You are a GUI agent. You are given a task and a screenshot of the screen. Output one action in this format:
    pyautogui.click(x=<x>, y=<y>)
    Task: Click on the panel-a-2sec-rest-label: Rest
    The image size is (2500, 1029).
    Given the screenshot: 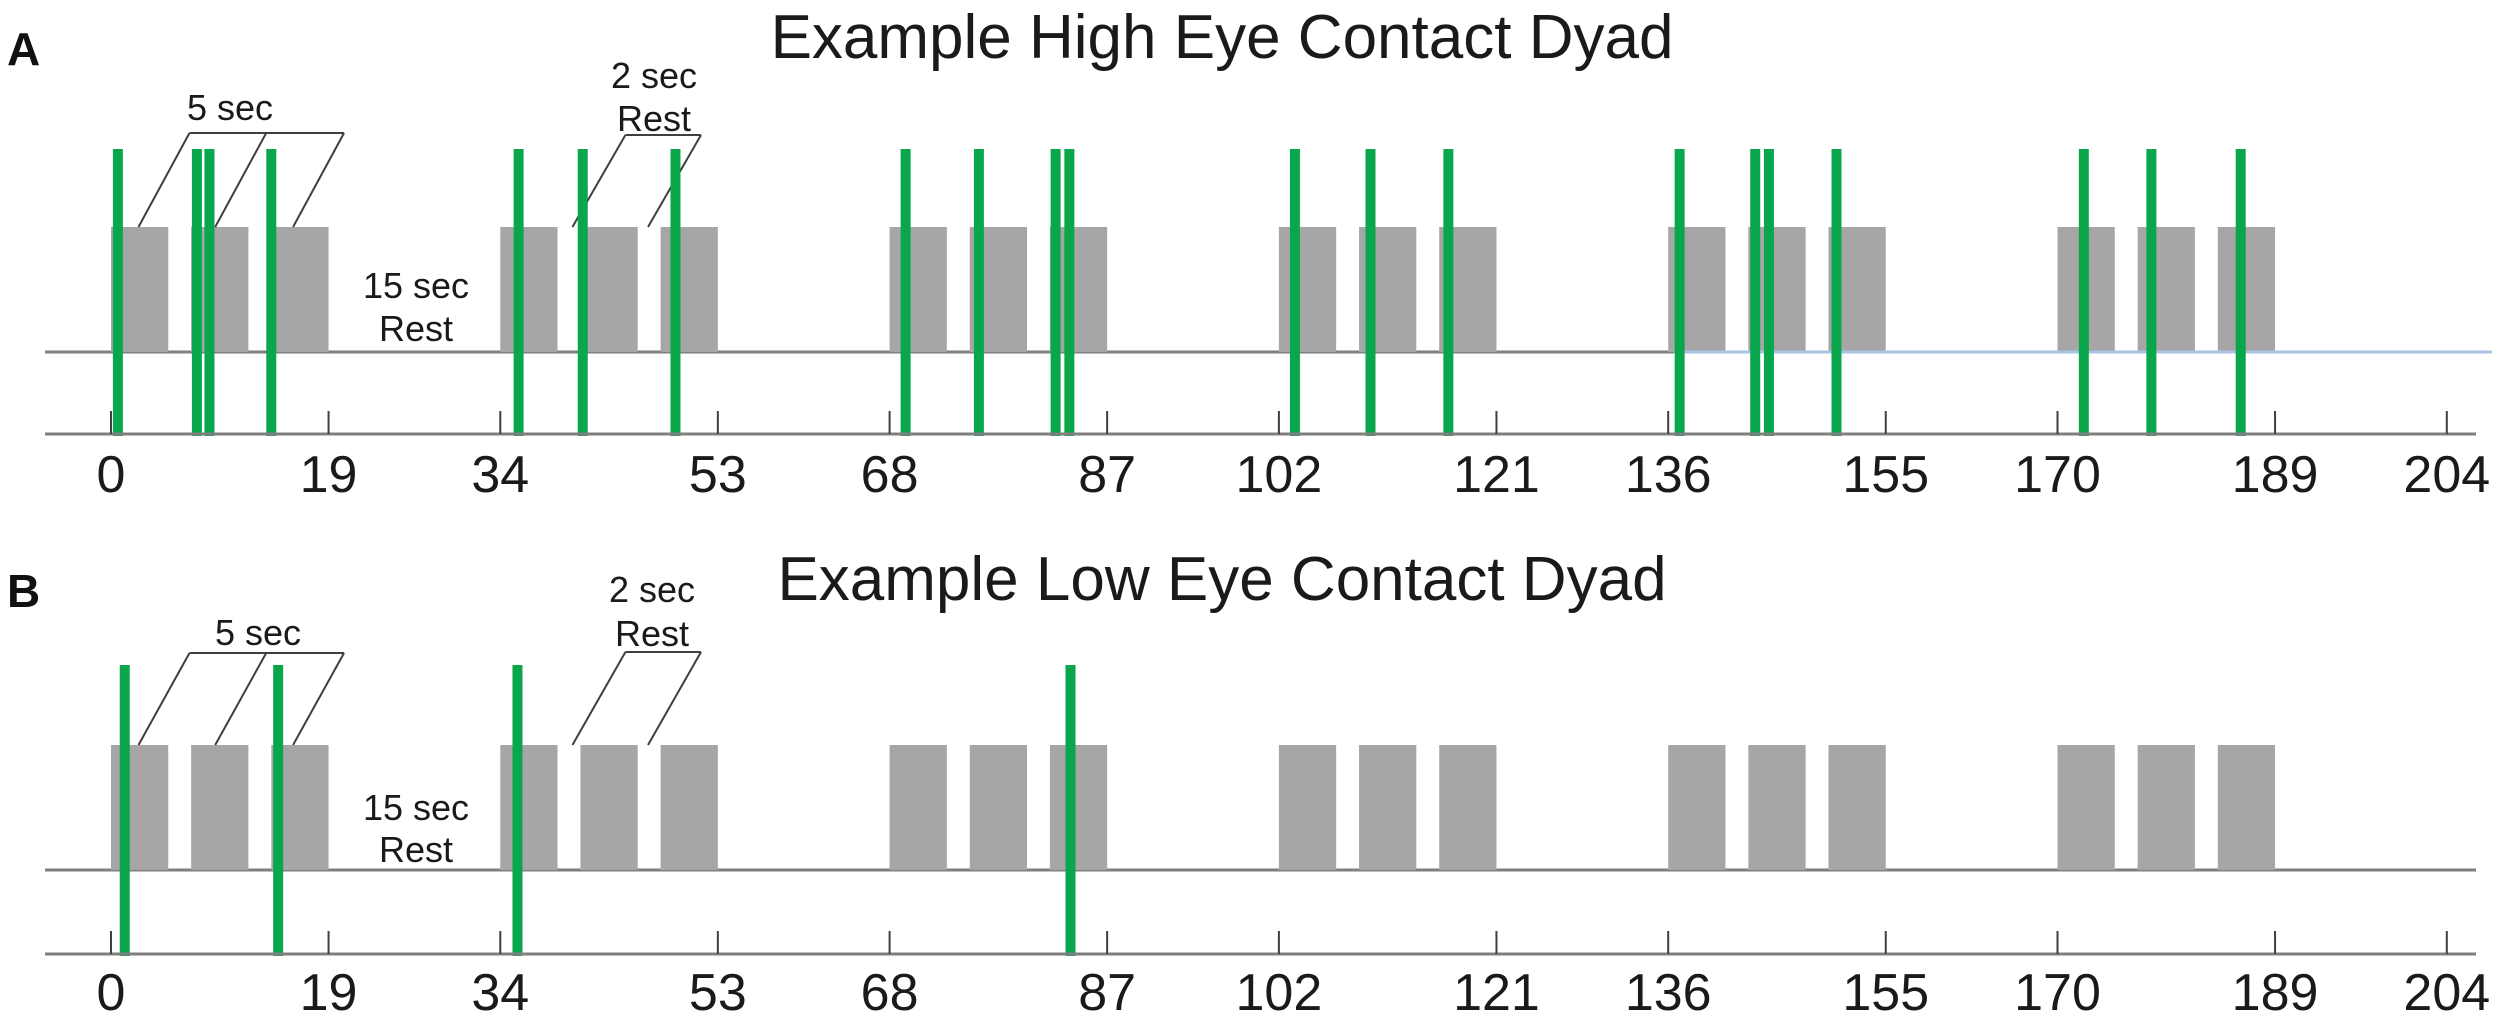 What is the action you would take?
    pyautogui.click(x=654, y=118)
    